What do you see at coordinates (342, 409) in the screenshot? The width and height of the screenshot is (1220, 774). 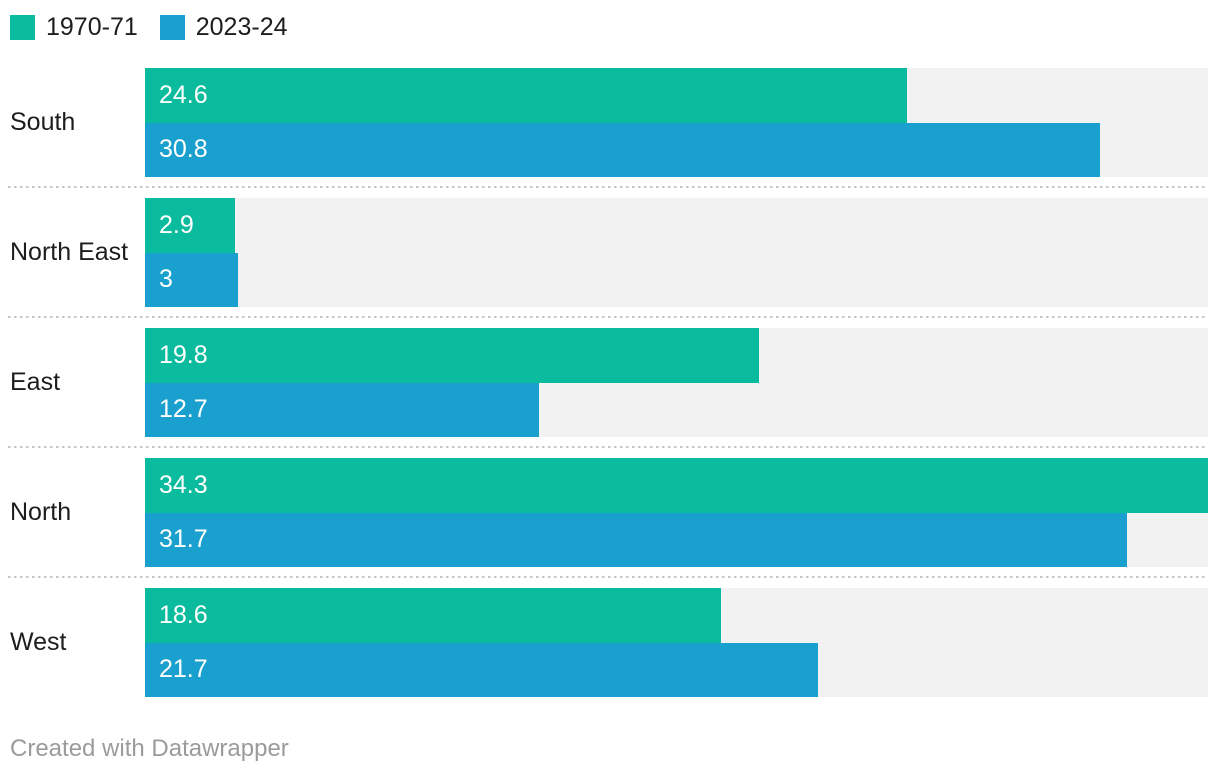 I see `bar-2023-24: 12.7` at bounding box center [342, 409].